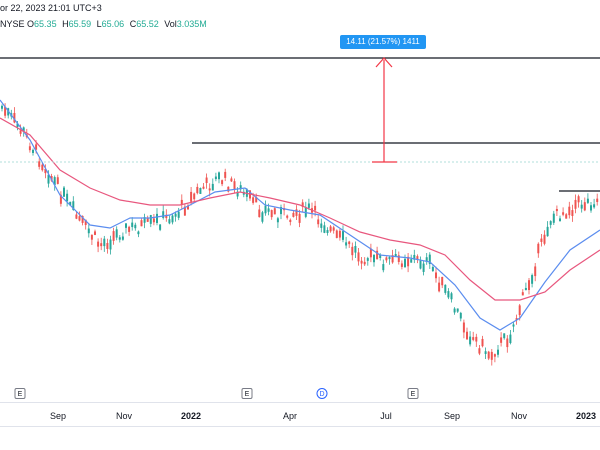  Describe the element at coordinates (191, 24) in the screenshot. I see `volume-value: 3.035M` at that location.